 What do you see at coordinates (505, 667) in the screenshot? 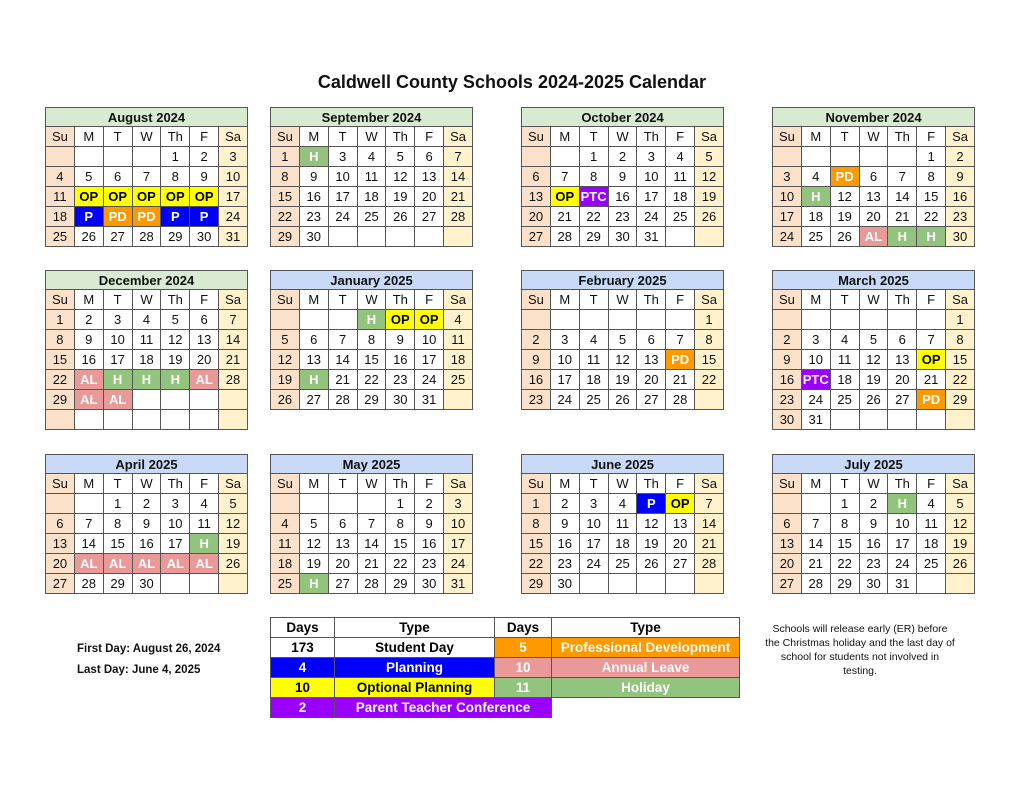
I see `legend-row: 4 Planning 10 Annual Leave` at bounding box center [505, 667].